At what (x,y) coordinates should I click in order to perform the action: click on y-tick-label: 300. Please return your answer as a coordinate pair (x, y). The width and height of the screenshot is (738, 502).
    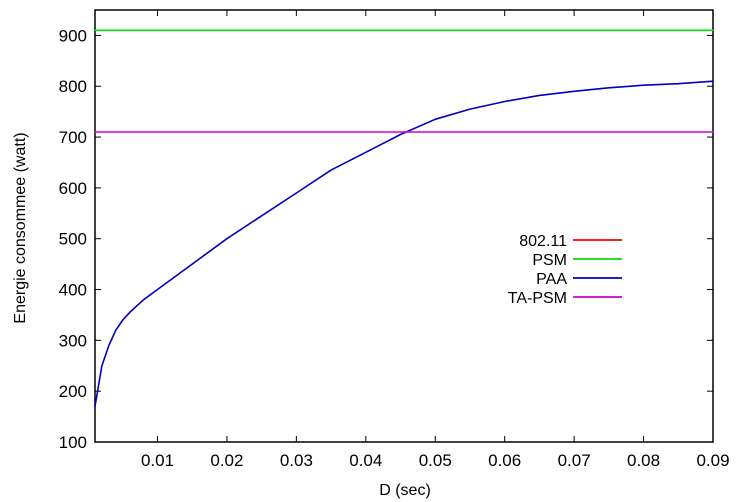
    Looking at the image, I should click on (73, 340).